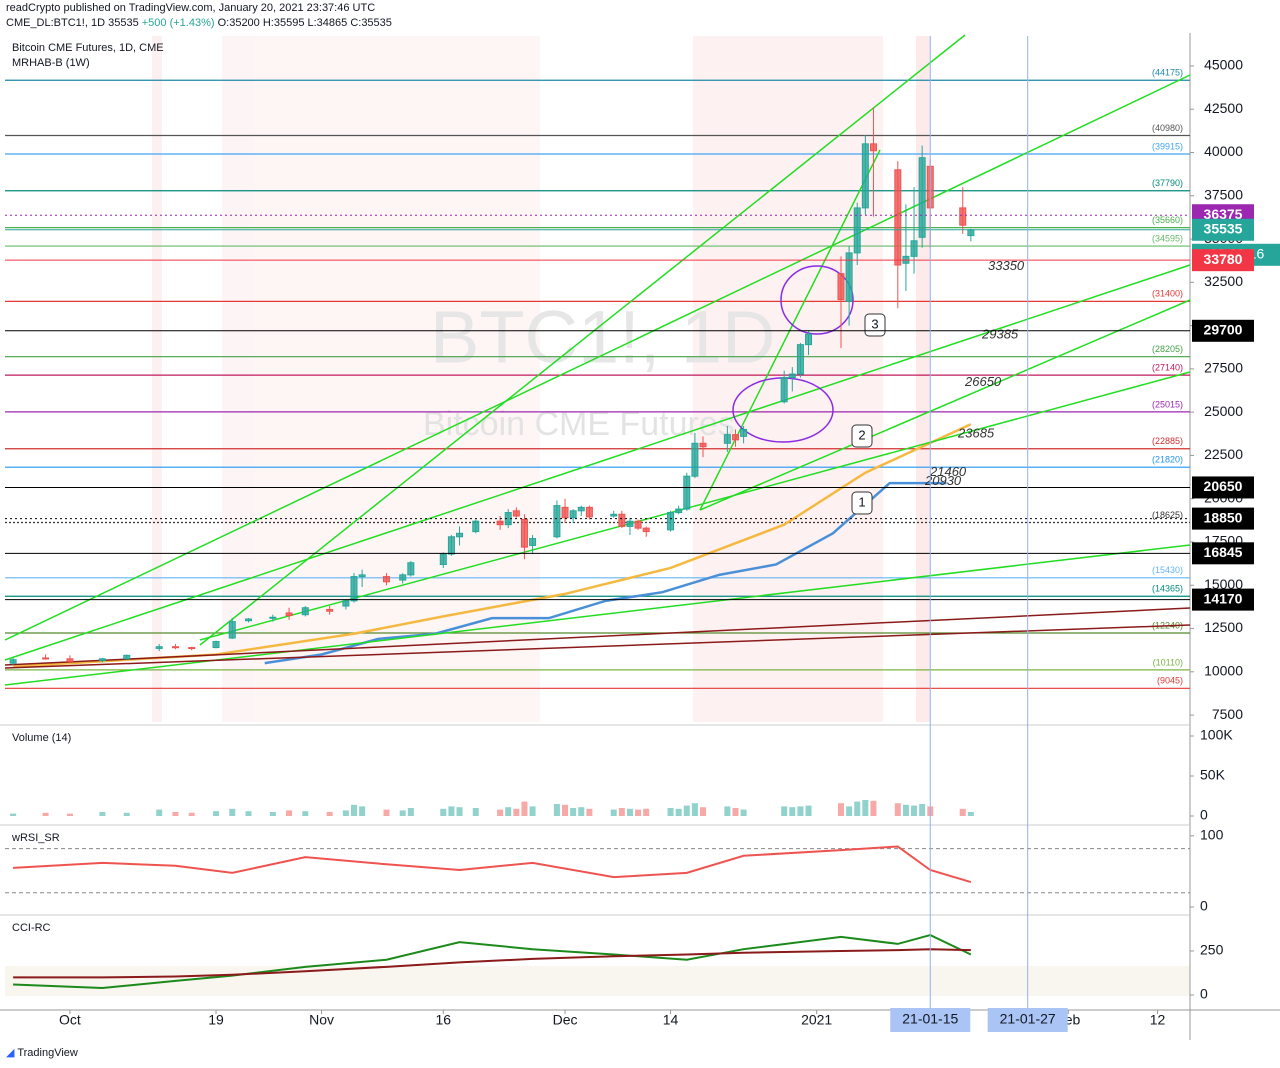 This screenshot has width=1280, height=1068. I want to click on note-label: 26650, so click(983, 381).